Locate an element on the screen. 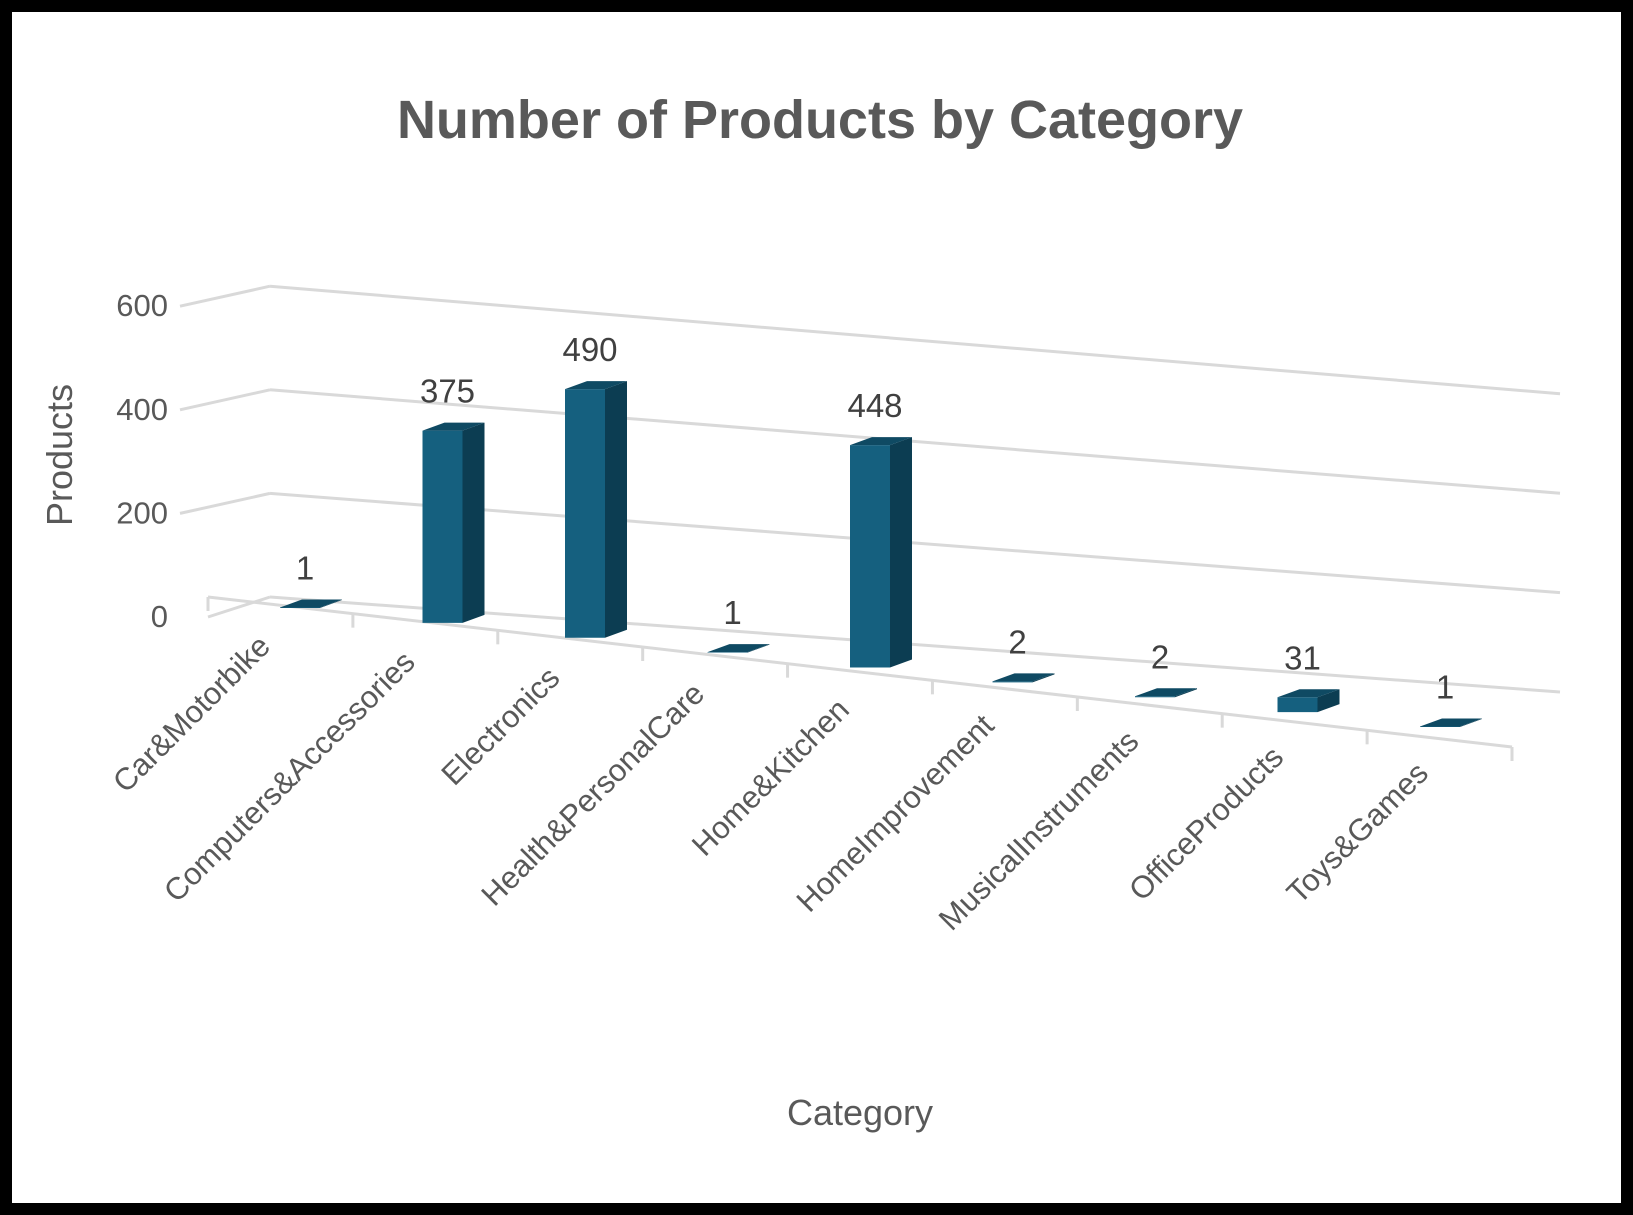 This screenshot has height=1215, width=1633. chart-title: Number of Products by Category is located at coordinates (820, 120).